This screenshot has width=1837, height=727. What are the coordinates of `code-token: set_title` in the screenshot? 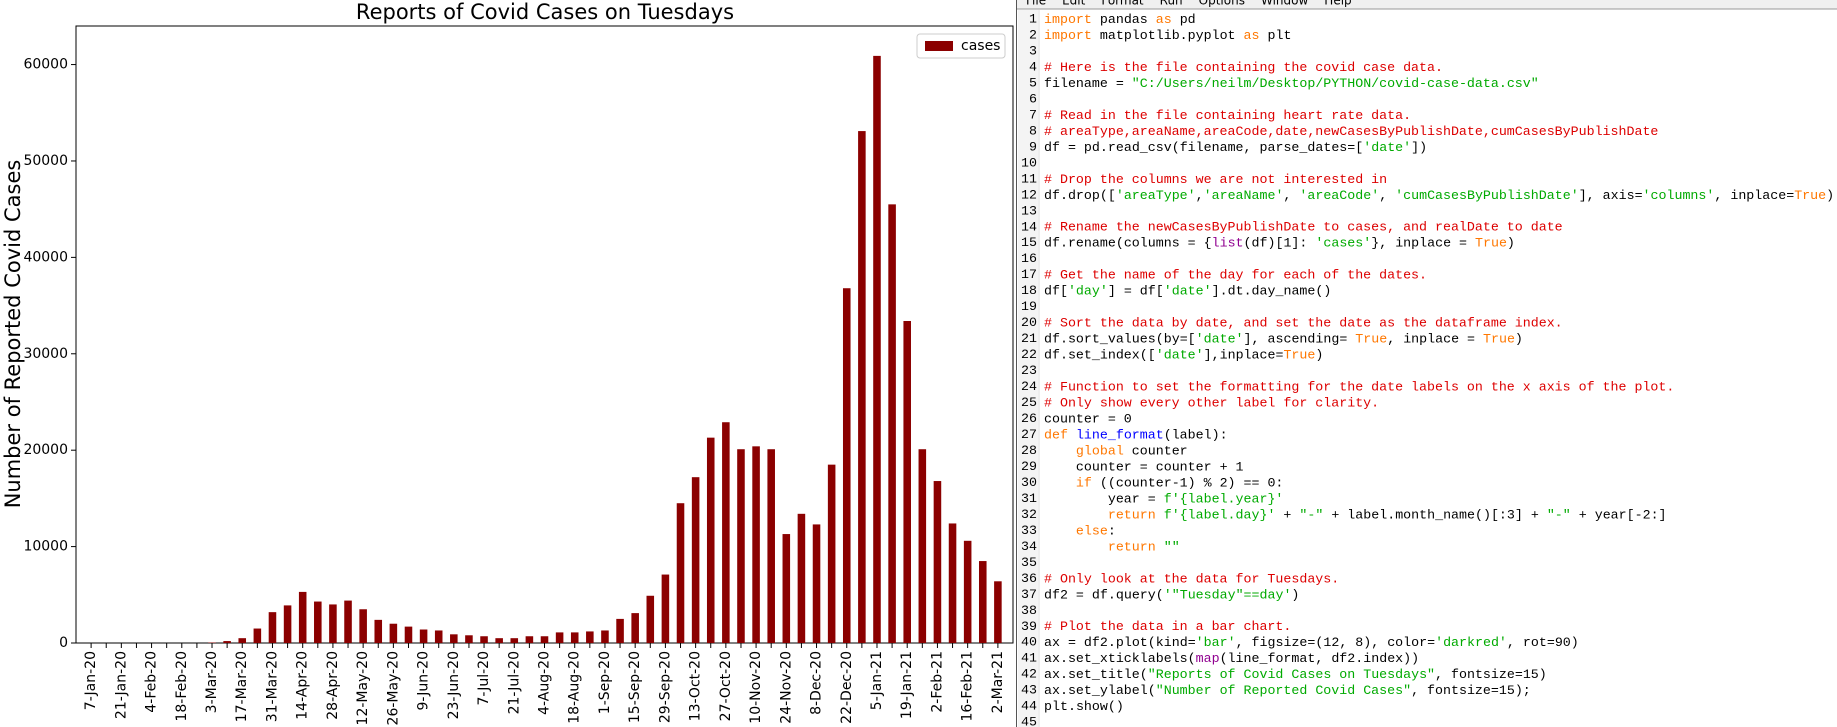 It's located at (1104, 674).